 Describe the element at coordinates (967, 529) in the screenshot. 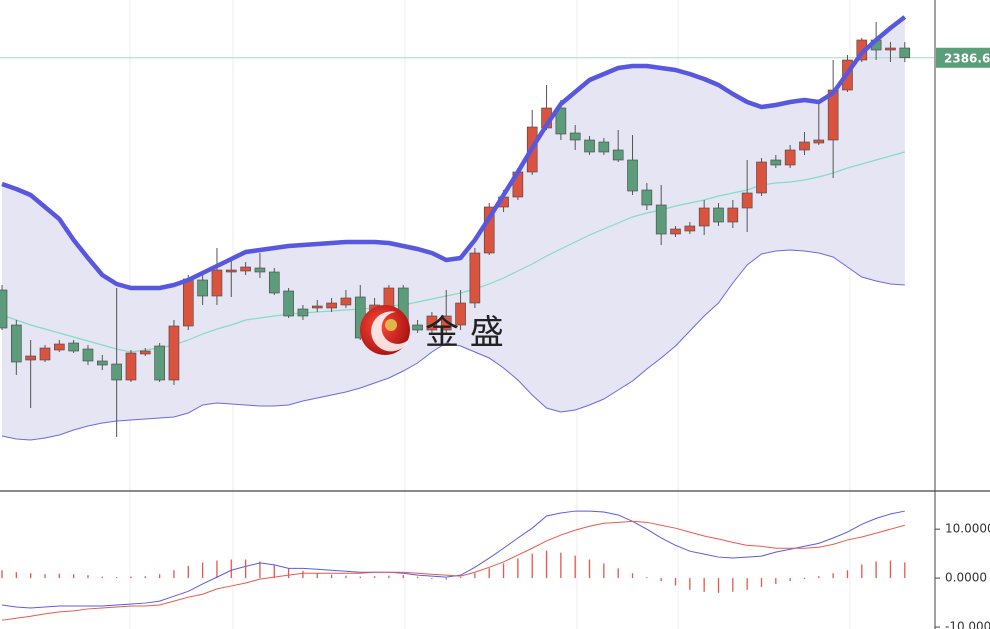

I see `y-tick-label: 10.0000` at that location.